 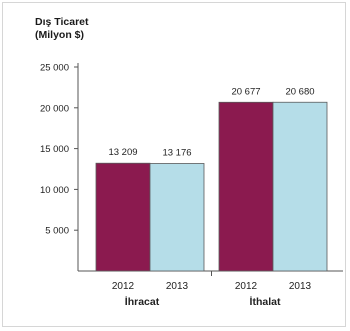 What do you see at coordinates (59, 35) in the screenshot?
I see `chart-title-line-2: (Milyon $)` at bounding box center [59, 35].